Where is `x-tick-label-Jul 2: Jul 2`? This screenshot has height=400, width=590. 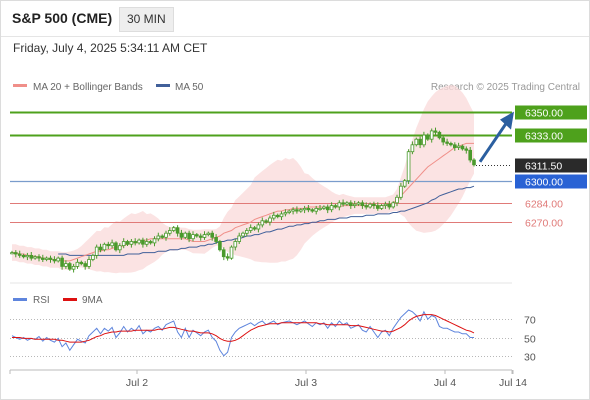 x-tick-label-Jul 2: Jul 2 is located at coordinates (137, 383).